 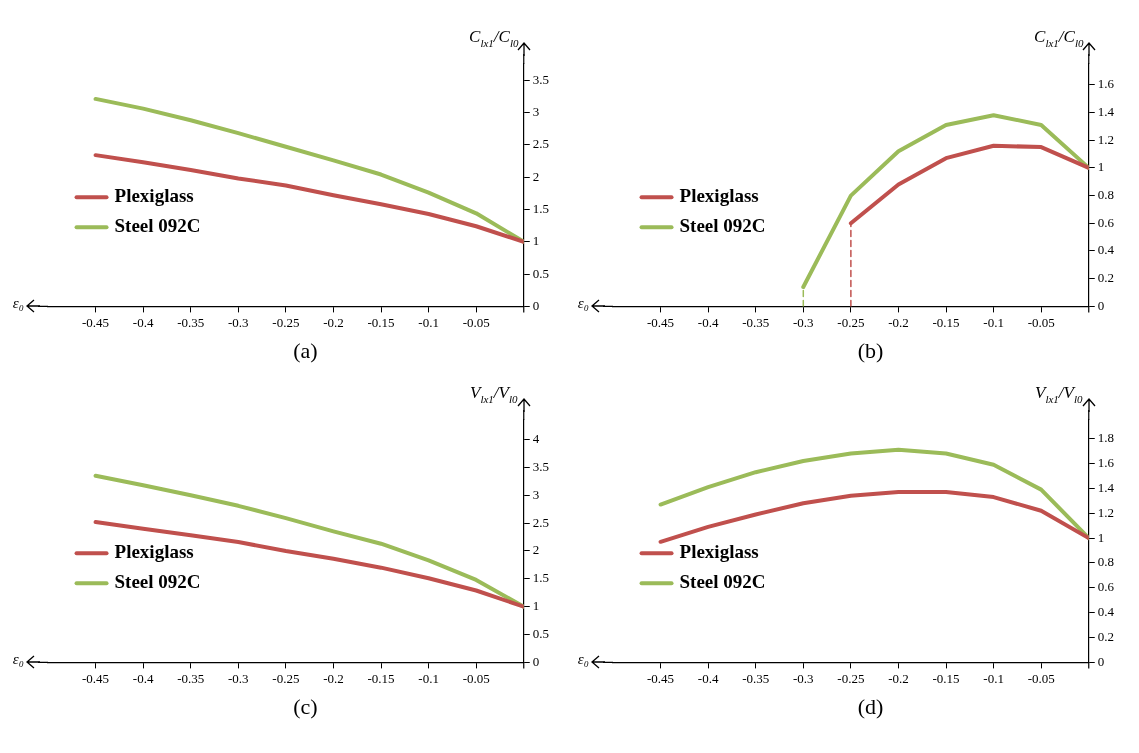 What do you see at coordinates (305, 351) in the screenshot?
I see `text: (a)` at bounding box center [305, 351].